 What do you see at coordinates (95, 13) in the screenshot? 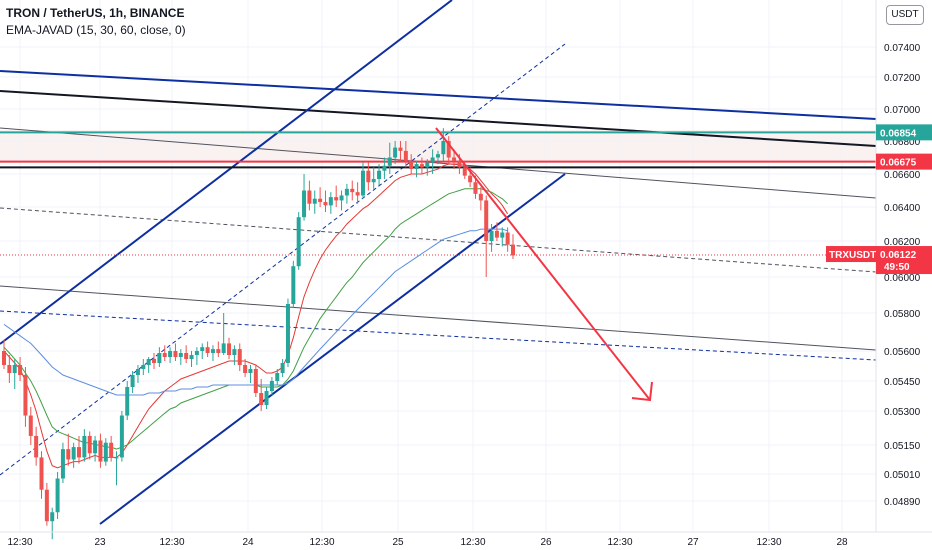
I see `symbol-title: TRON / TetherUS, 1h, BINANCE` at bounding box center [95, 13].